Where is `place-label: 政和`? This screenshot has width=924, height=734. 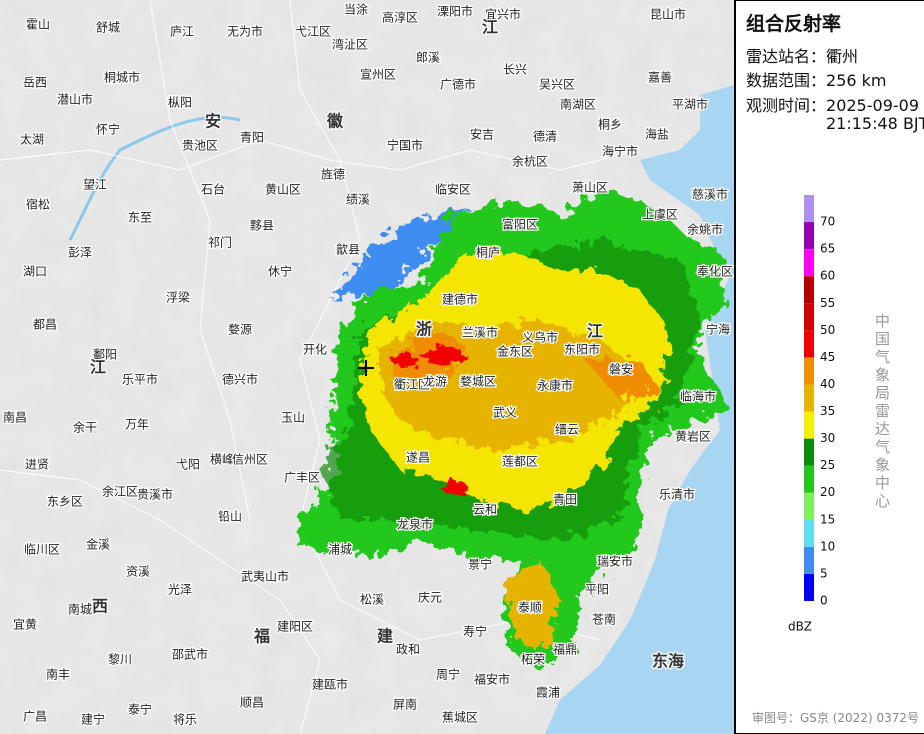 place-label: 政和 is located at coordinates (408, 650).